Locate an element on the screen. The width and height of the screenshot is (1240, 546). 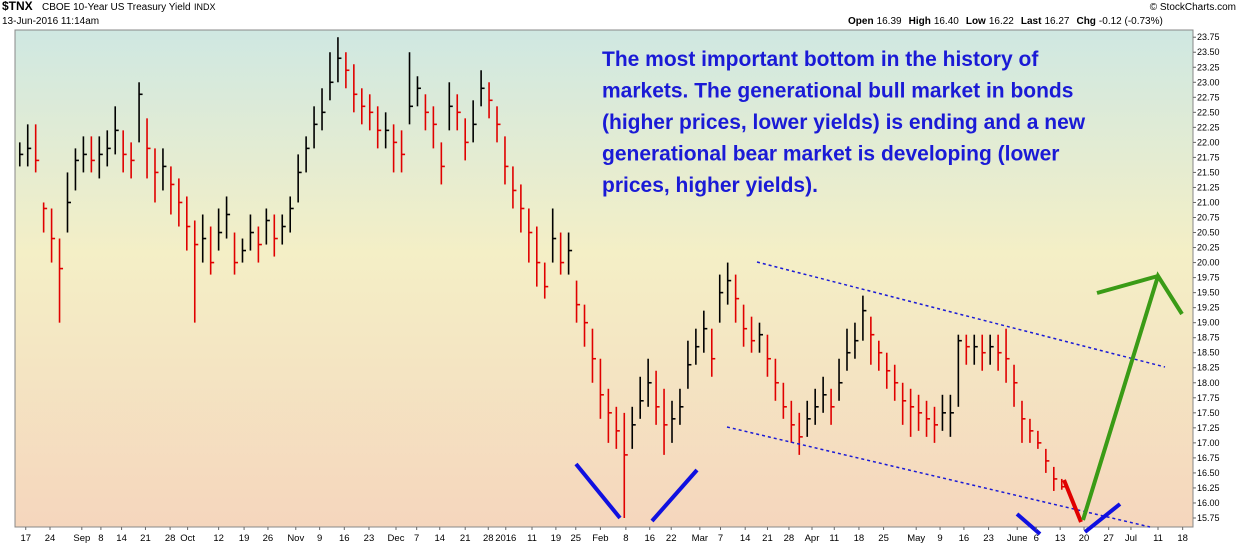
y-tick-label: 17.25 is located at coordinates (1208, 428).